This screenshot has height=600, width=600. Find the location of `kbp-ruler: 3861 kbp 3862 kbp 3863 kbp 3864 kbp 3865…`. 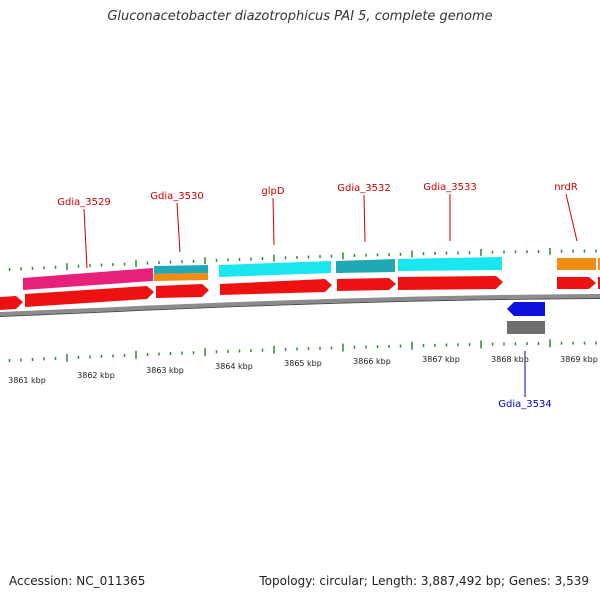

kbp-ruler: 3861 kbp 3862 kbp 3863 kbp 3864 kbp 3865… is located at coordinates (303, 370).